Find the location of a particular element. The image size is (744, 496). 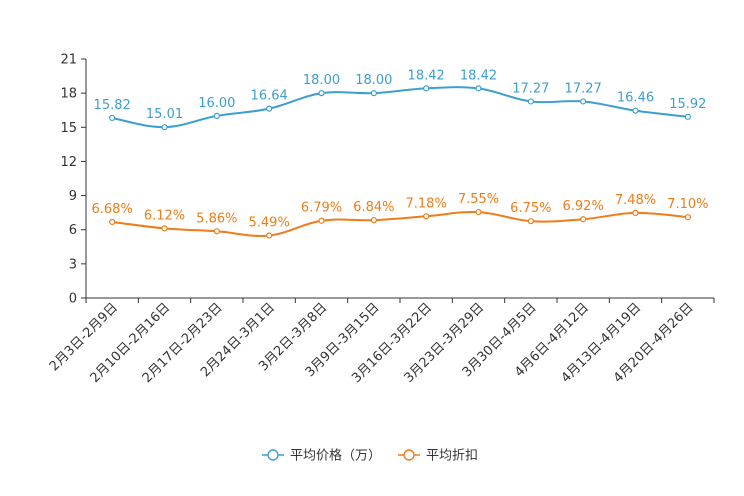

data-label: 7.18% is located at coordinates (426, 203).